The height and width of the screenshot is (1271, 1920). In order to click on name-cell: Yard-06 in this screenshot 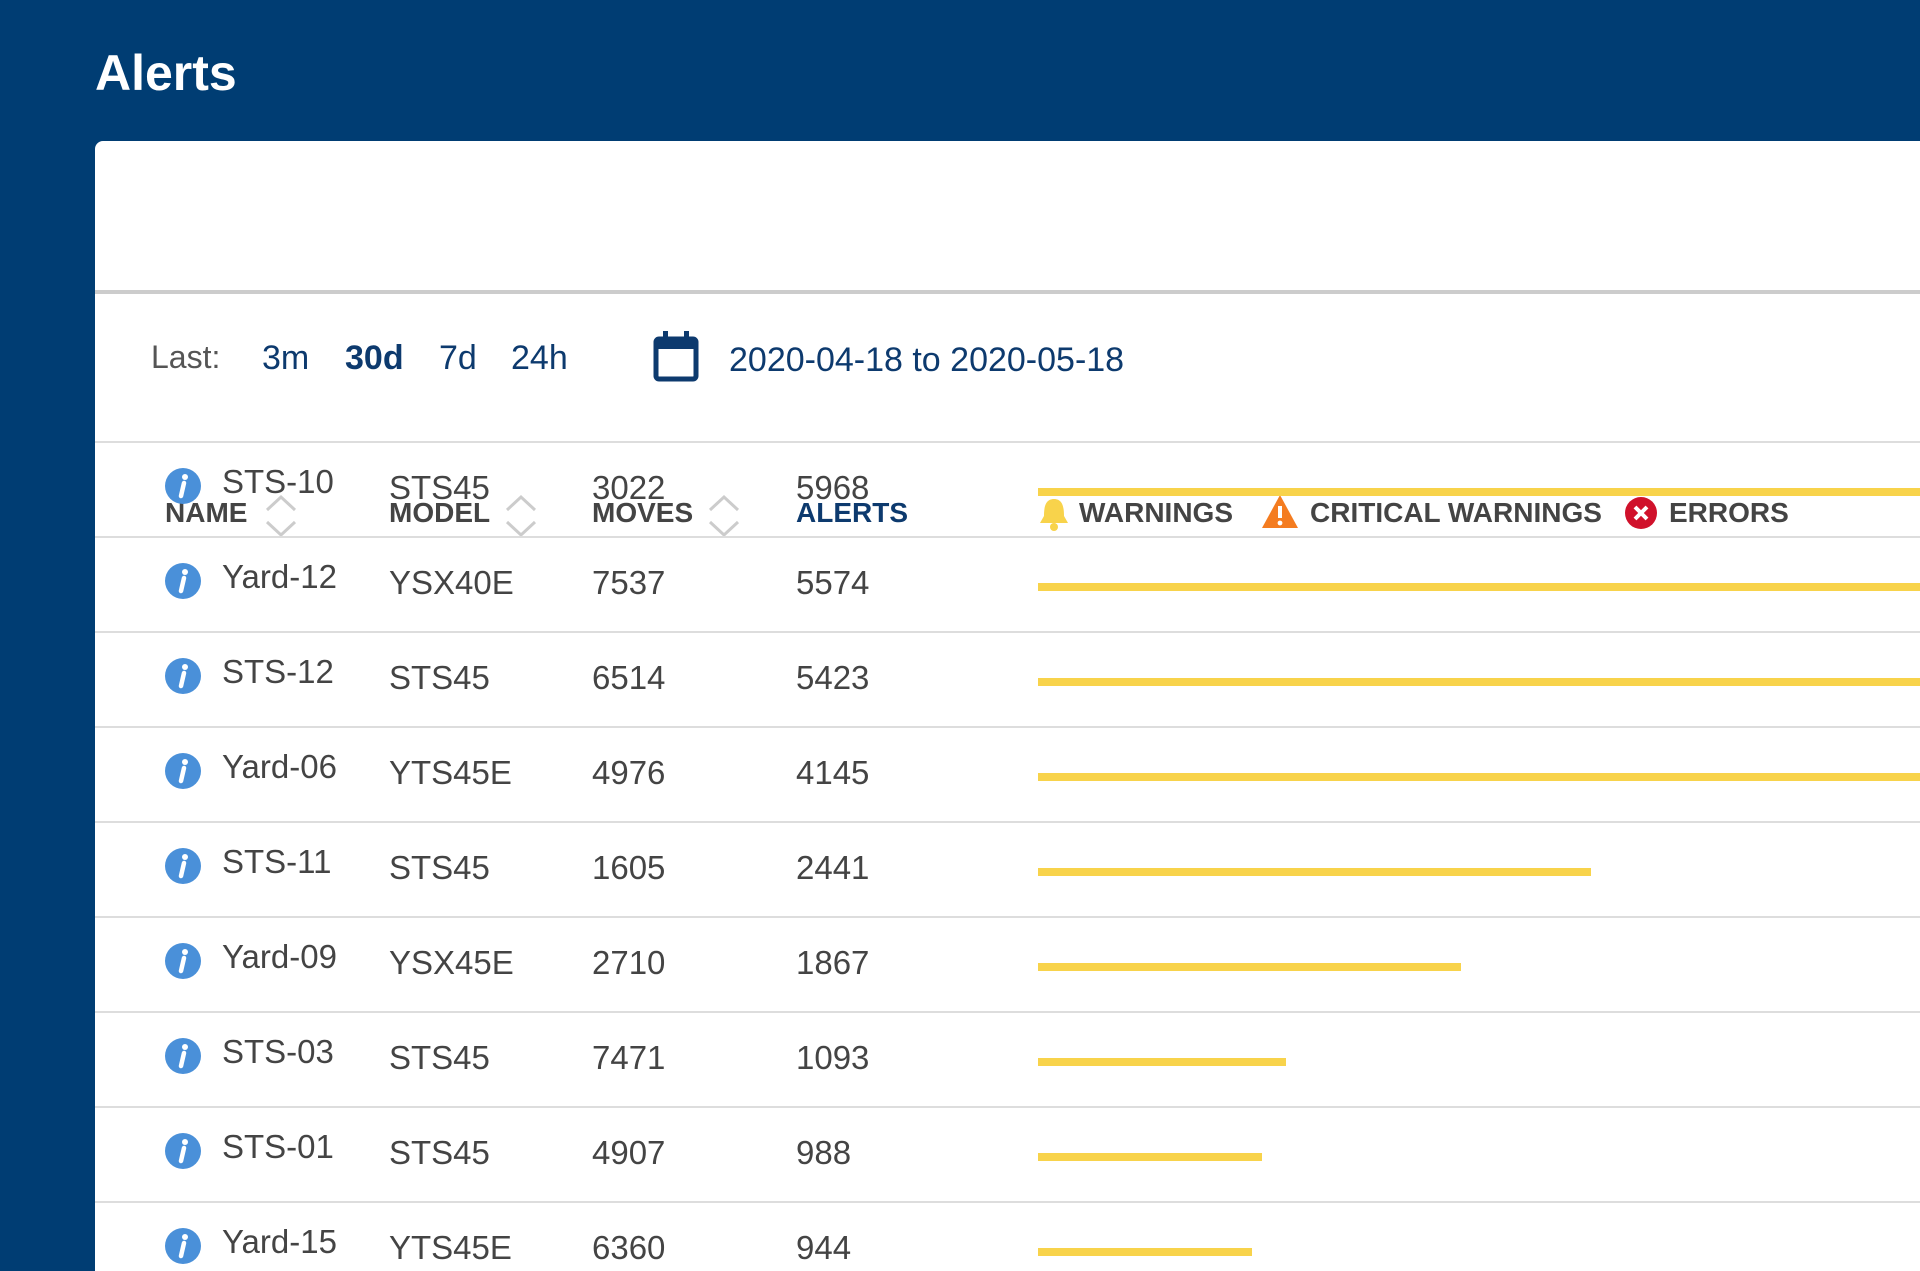, I will do `click(279, 766)`.